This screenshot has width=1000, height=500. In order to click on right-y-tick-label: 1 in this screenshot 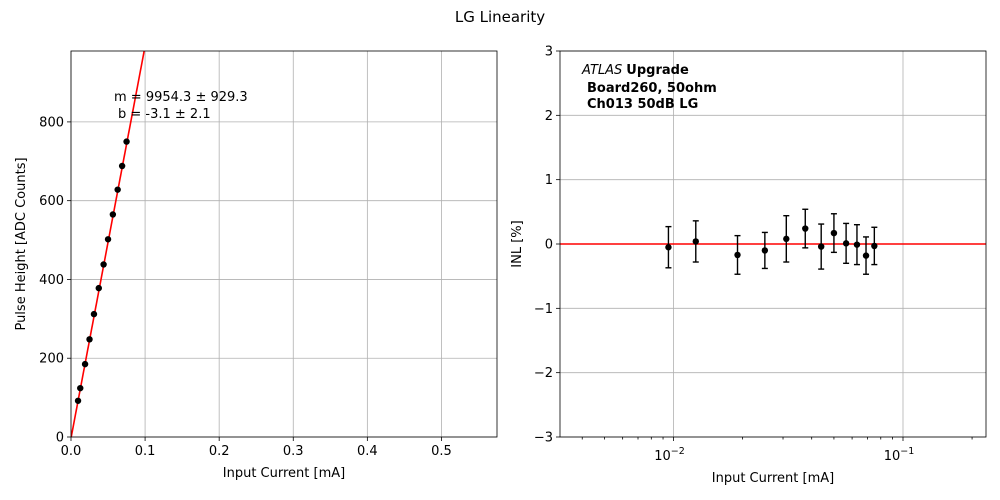, I will do `click(549, 180)`.